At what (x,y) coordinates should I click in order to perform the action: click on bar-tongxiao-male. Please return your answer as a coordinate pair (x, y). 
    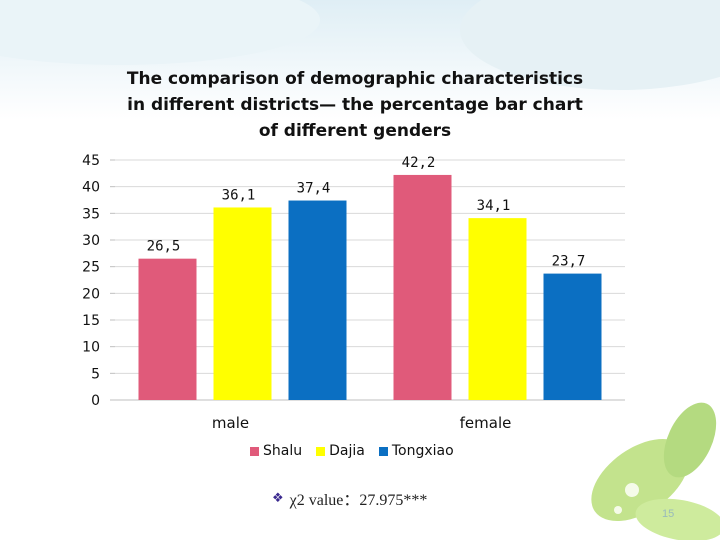
    Looking at the image, I should click on (317, 300).